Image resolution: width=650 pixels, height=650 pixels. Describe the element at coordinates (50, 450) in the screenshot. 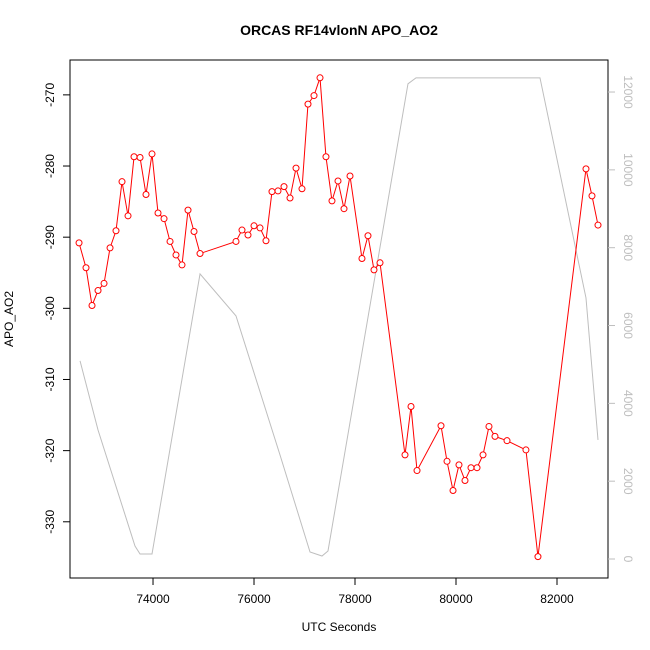

I see `y-tick-label: -320` at that location.